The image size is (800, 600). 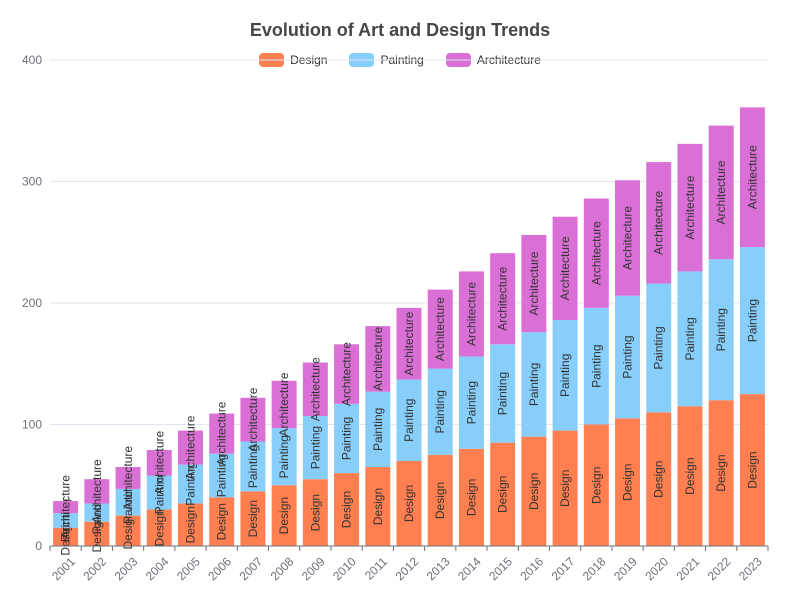 What do you see at coordinates (407, 568) in the screenshot?
I see `x-tick-label: 2012` at bounding box center [407, 568].